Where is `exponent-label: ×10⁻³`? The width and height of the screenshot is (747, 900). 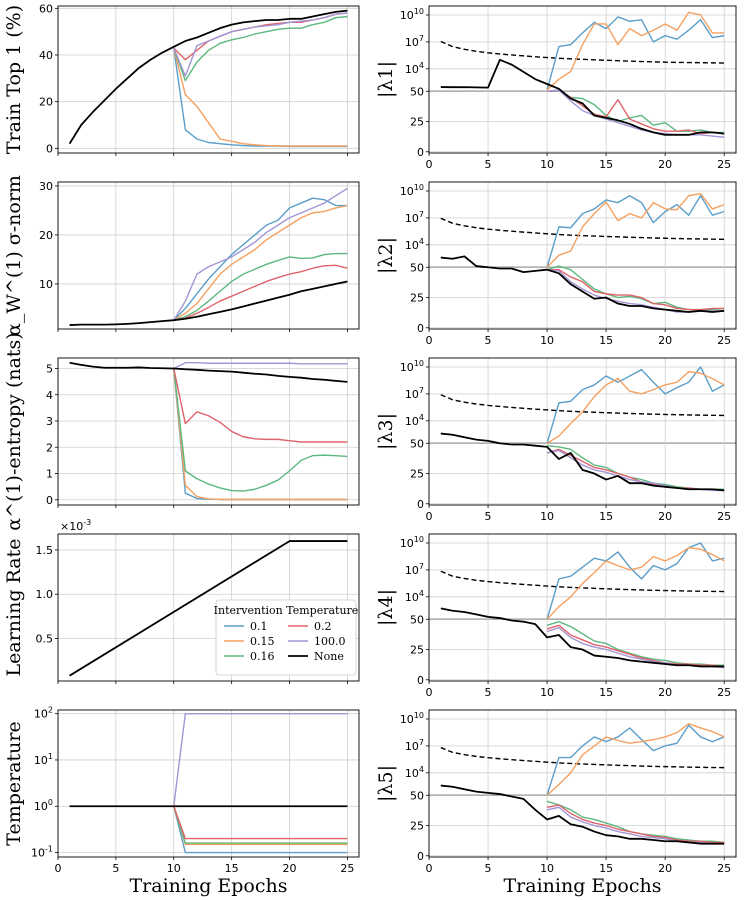 exponent-label: ×10⁻³ is located at coordinates (75, 525).